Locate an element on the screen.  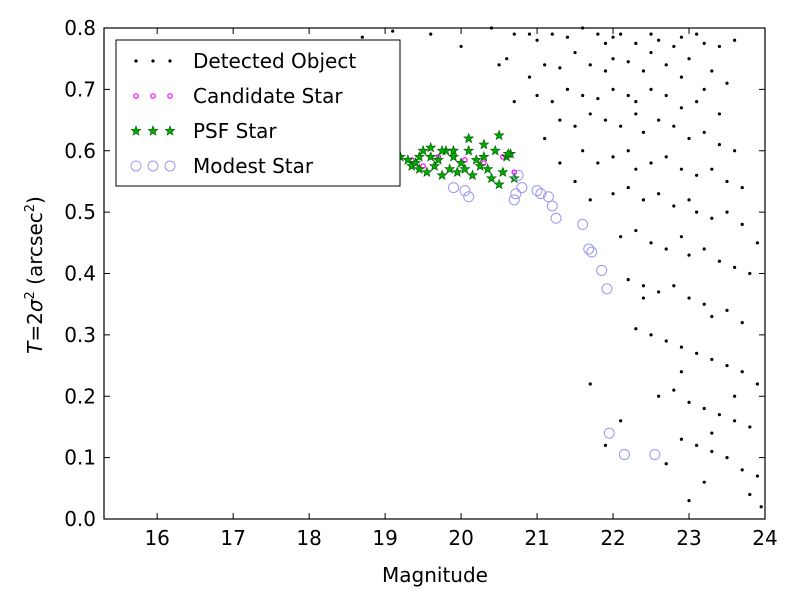
legend-marker-psf-star is located at coordinates (136, 130).